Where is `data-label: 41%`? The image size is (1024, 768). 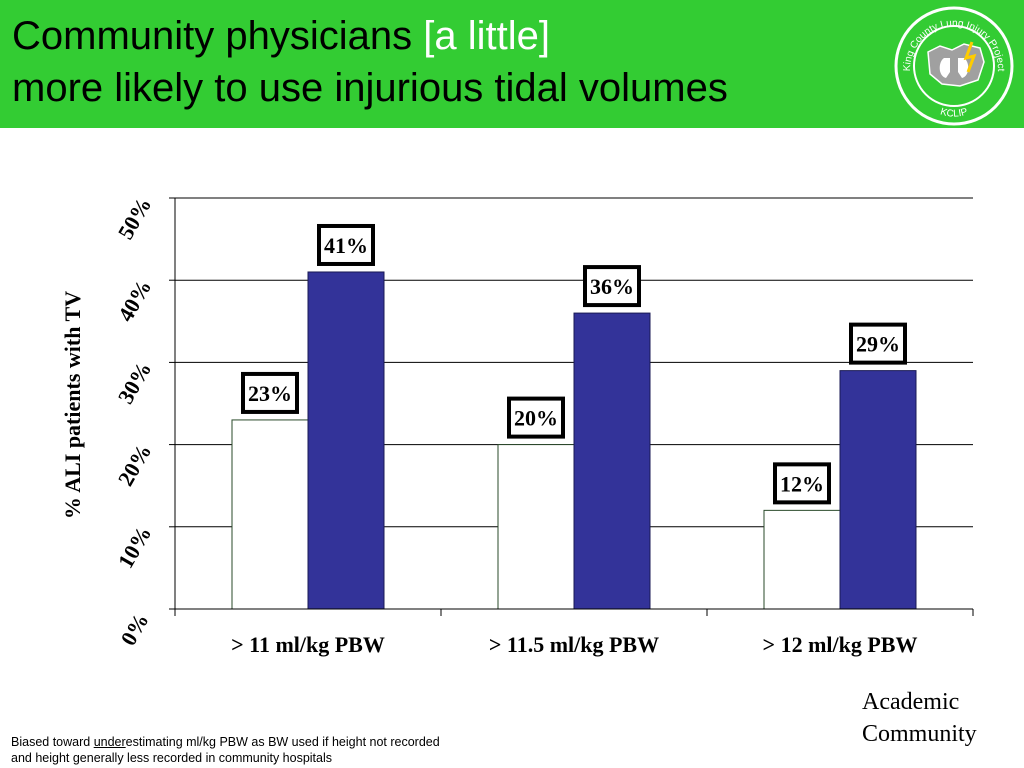
data-label: 41% is located at coordinates (346, 244).